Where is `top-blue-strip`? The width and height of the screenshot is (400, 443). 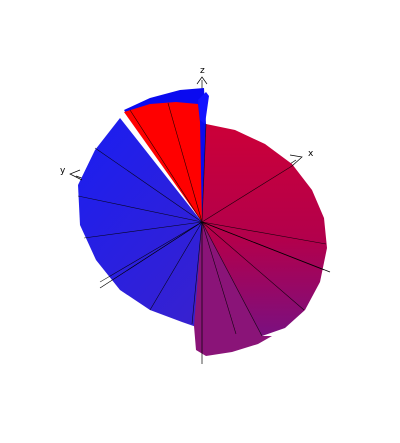
top-blue-strip is located at coordinates (203, 108).